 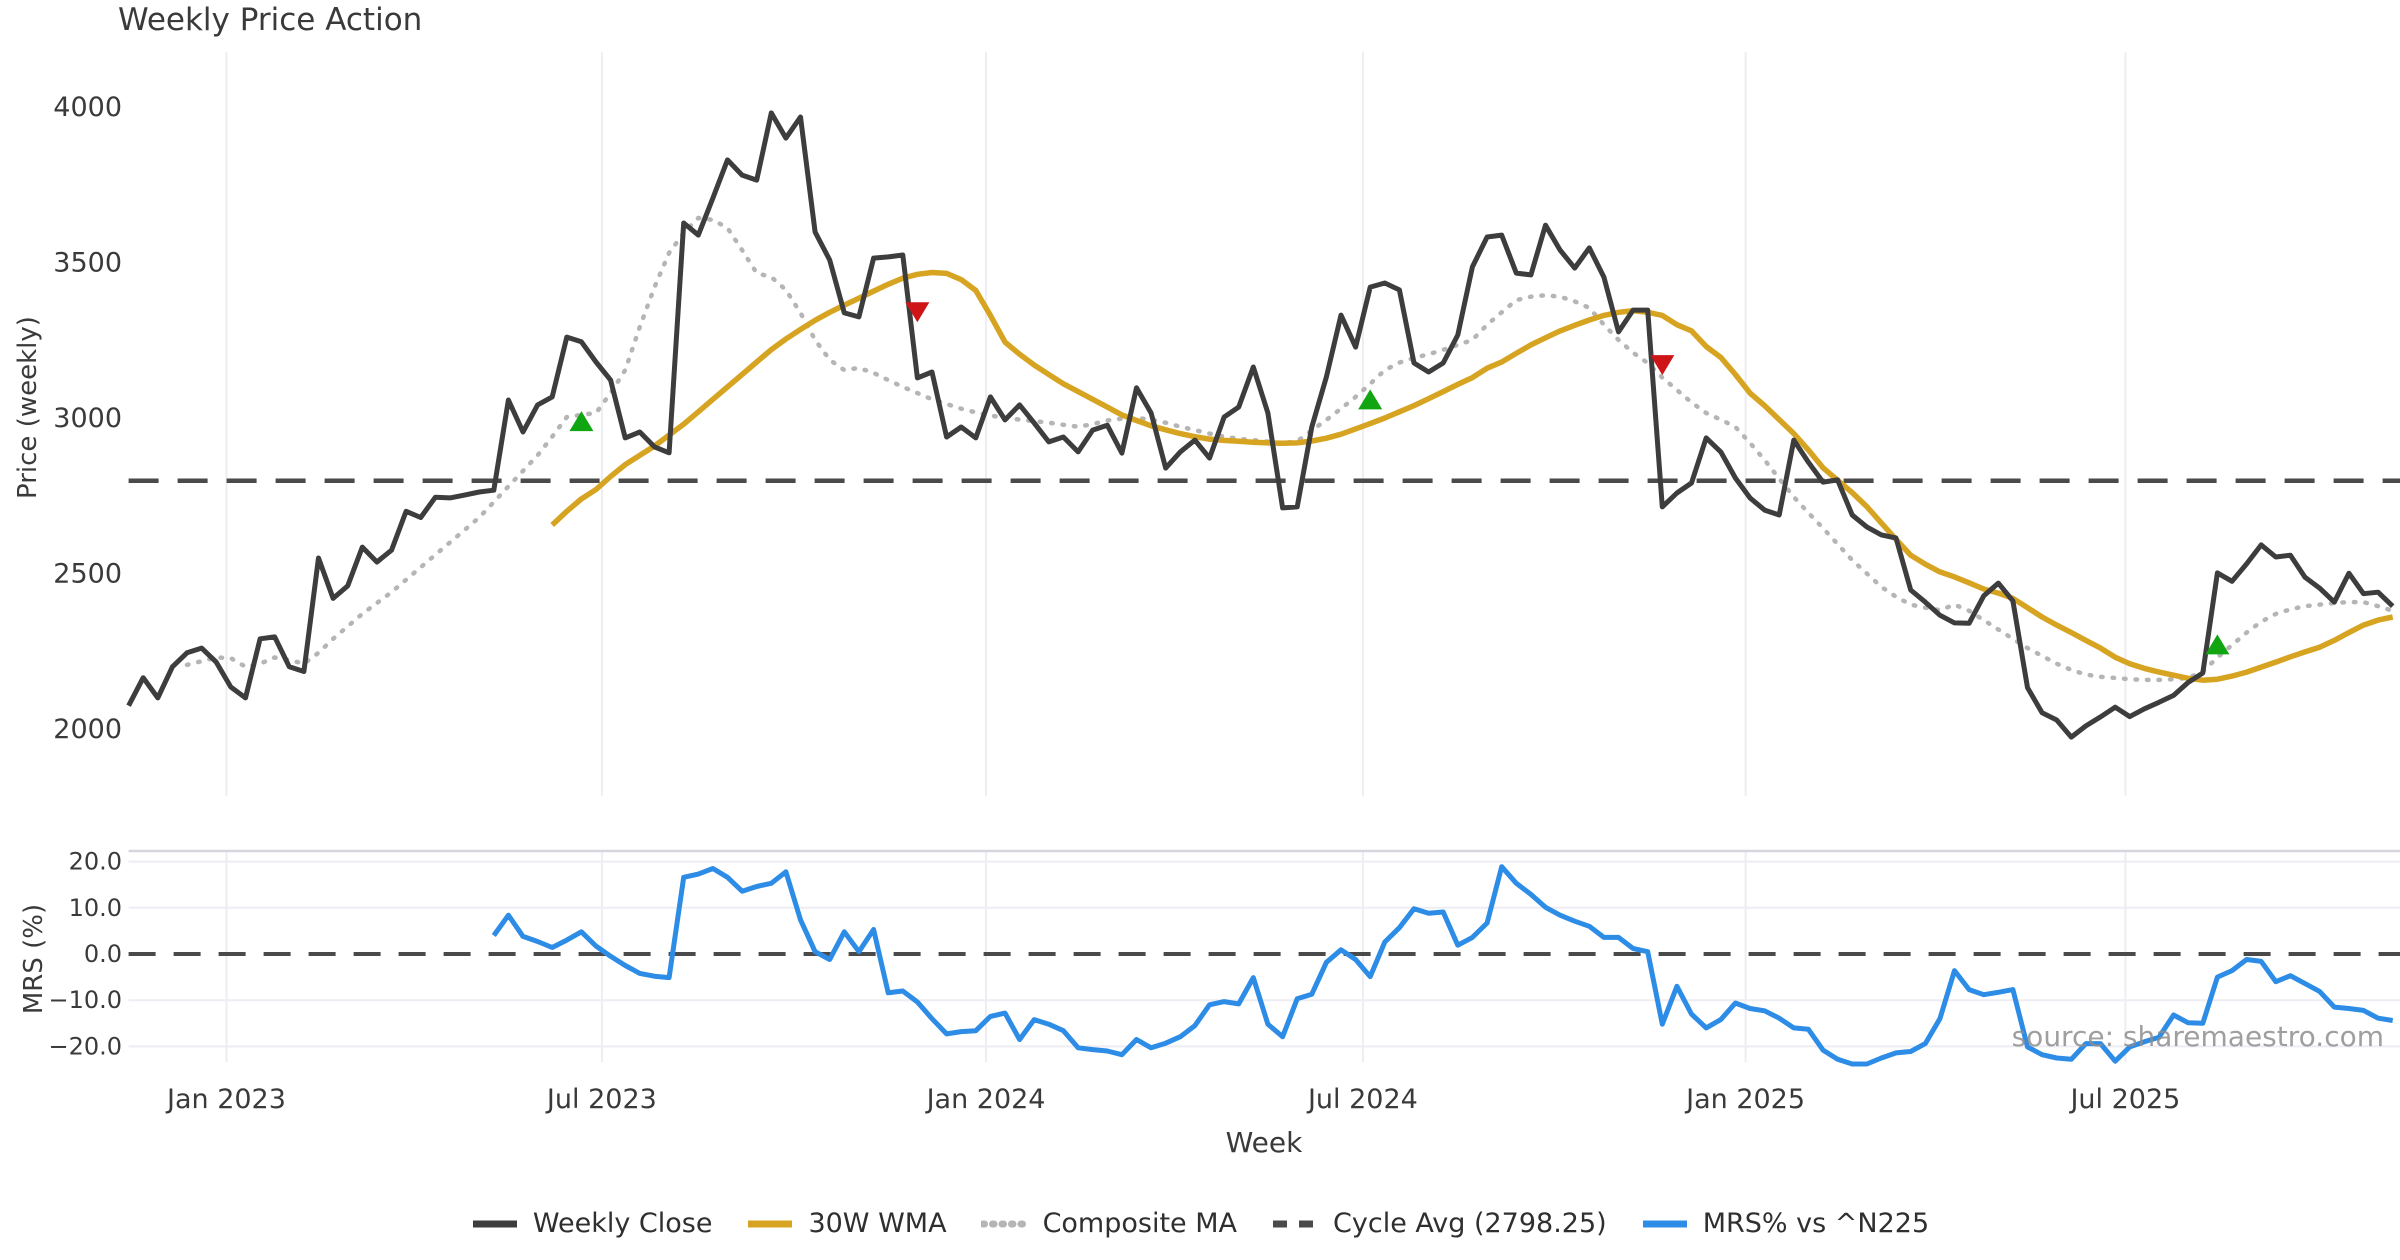 What do you see at coordinates (601, 1099) in the screenshot?
I see `x-tick-label: Jul 2023` at bounding box center [601, 1099].